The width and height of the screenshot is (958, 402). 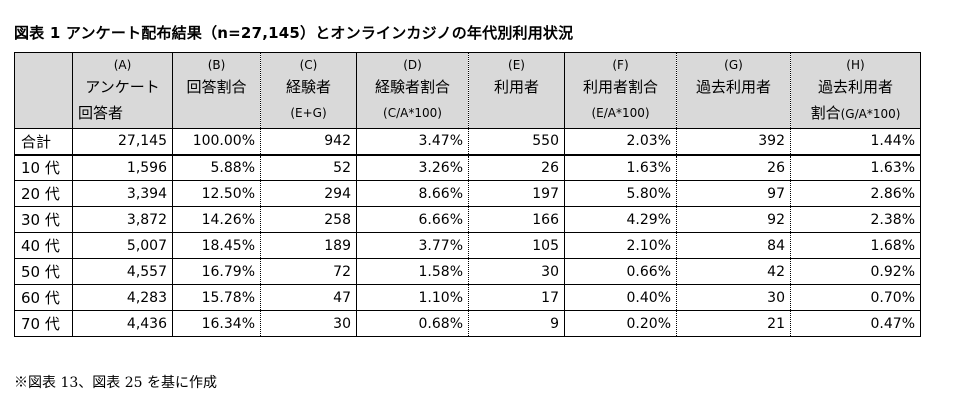 I want to click on table-cell: 12.50%, so click(x=216, y=193).